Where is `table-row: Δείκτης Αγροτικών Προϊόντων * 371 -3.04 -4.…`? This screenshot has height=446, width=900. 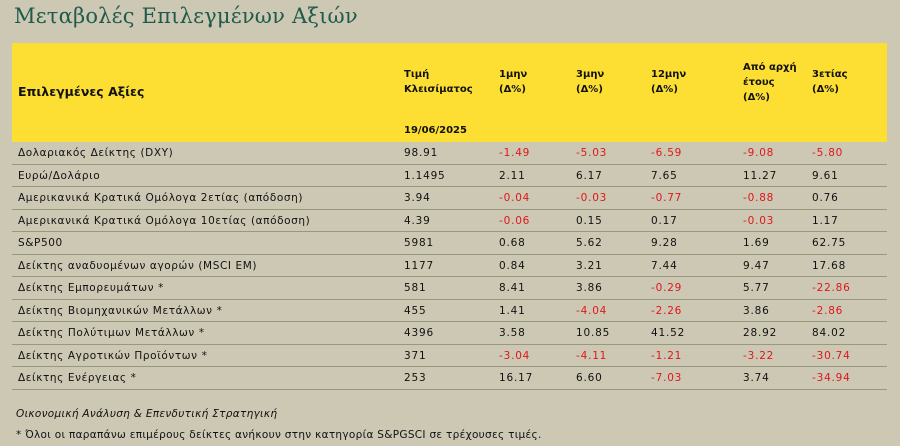 table-row: Δείκτης Αγροτικών Προϊόντων * 371 -3.04 -4.… is located at coordinates (449, 356).